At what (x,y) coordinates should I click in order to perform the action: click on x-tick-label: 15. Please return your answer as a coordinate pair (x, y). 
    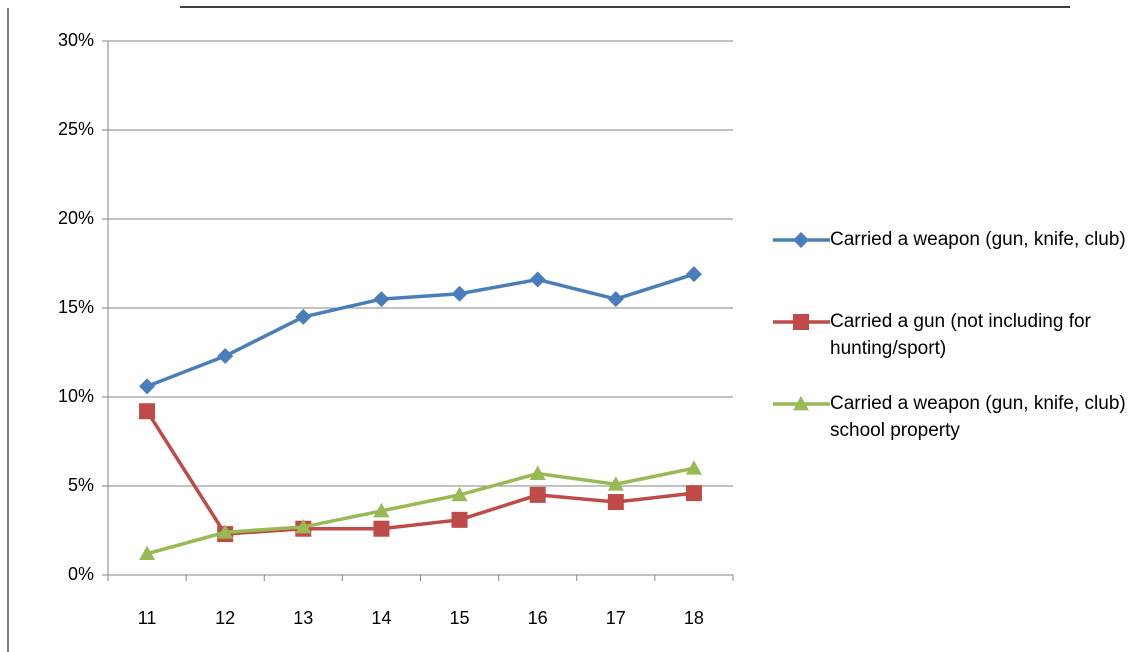
    Looking at the image, I should click on (460, 618).